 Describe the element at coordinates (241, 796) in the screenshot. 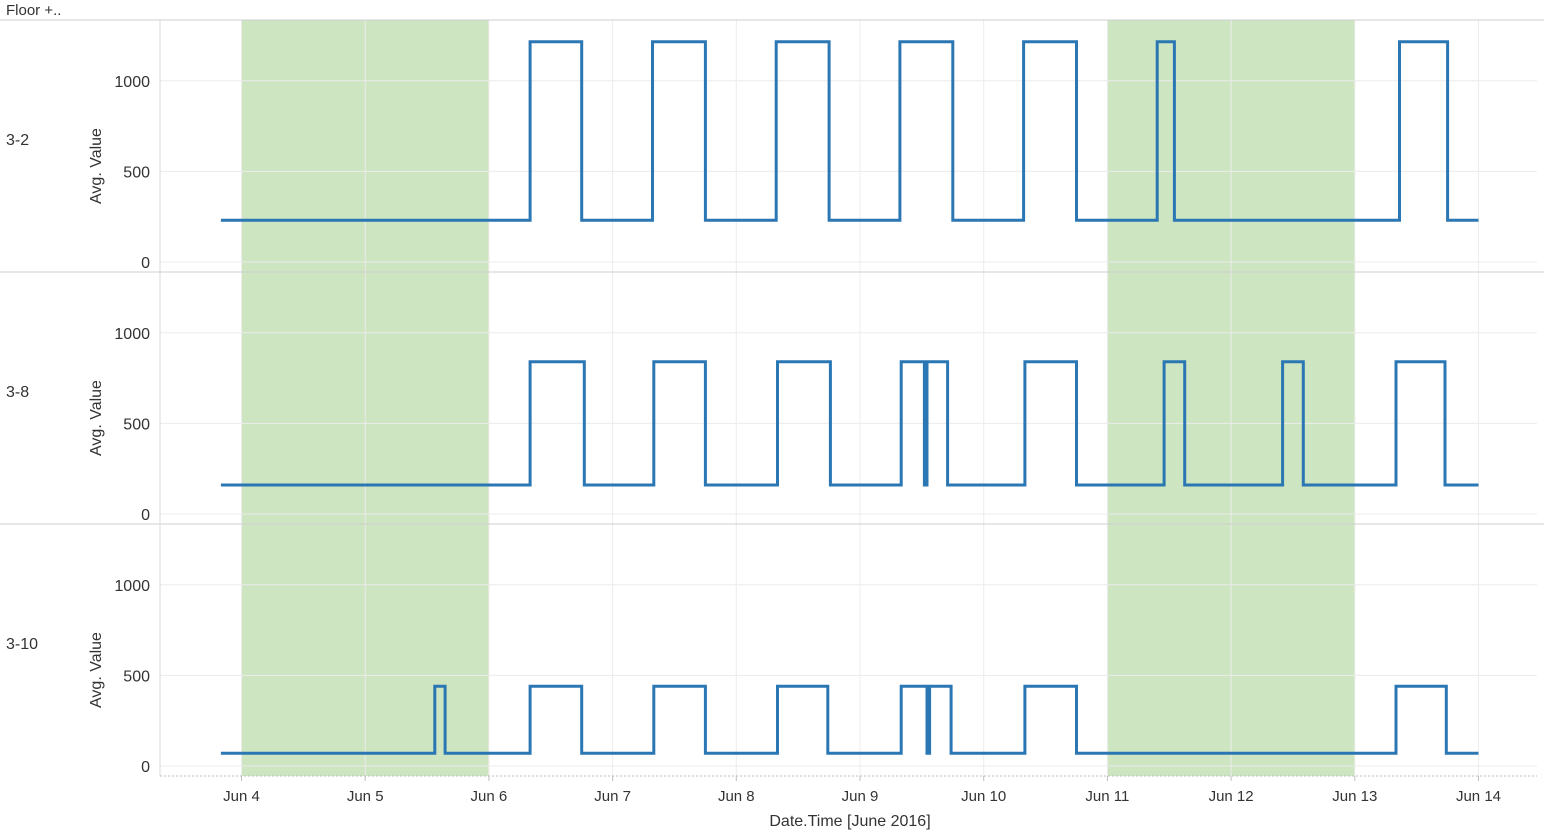

I see `x-tick-label: Jun 4` at that location.